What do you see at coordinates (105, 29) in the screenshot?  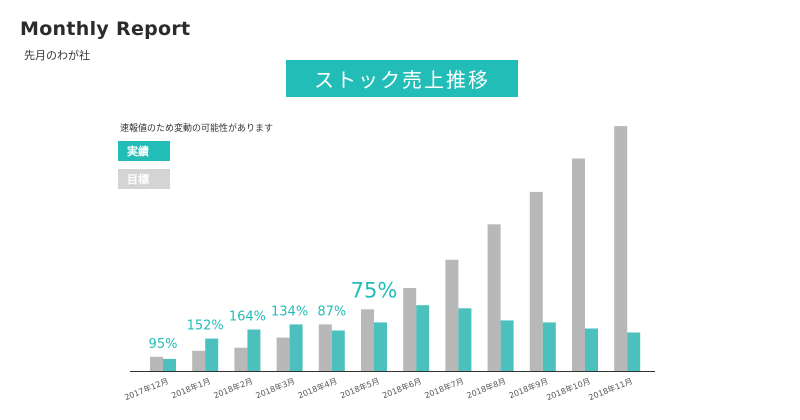 I see `report-title: Monthly Report` at bounding box center [105, 29].